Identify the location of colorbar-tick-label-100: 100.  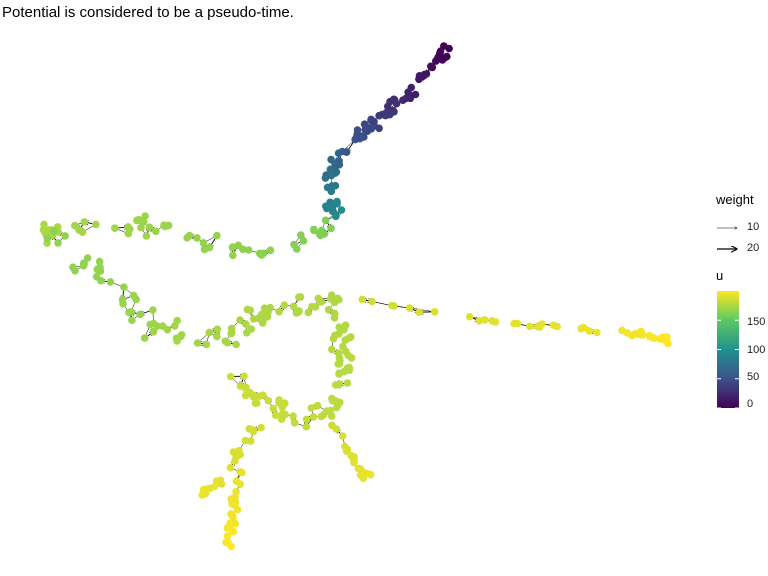
(756, 350).